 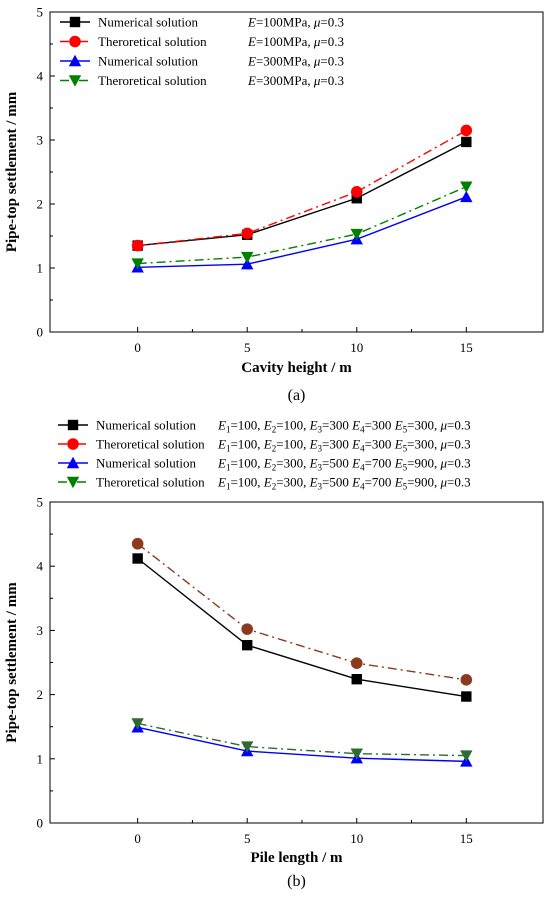 I want to click on legend-param-text: E=100MPa, μ=0.3, so click(x=295, y=22).